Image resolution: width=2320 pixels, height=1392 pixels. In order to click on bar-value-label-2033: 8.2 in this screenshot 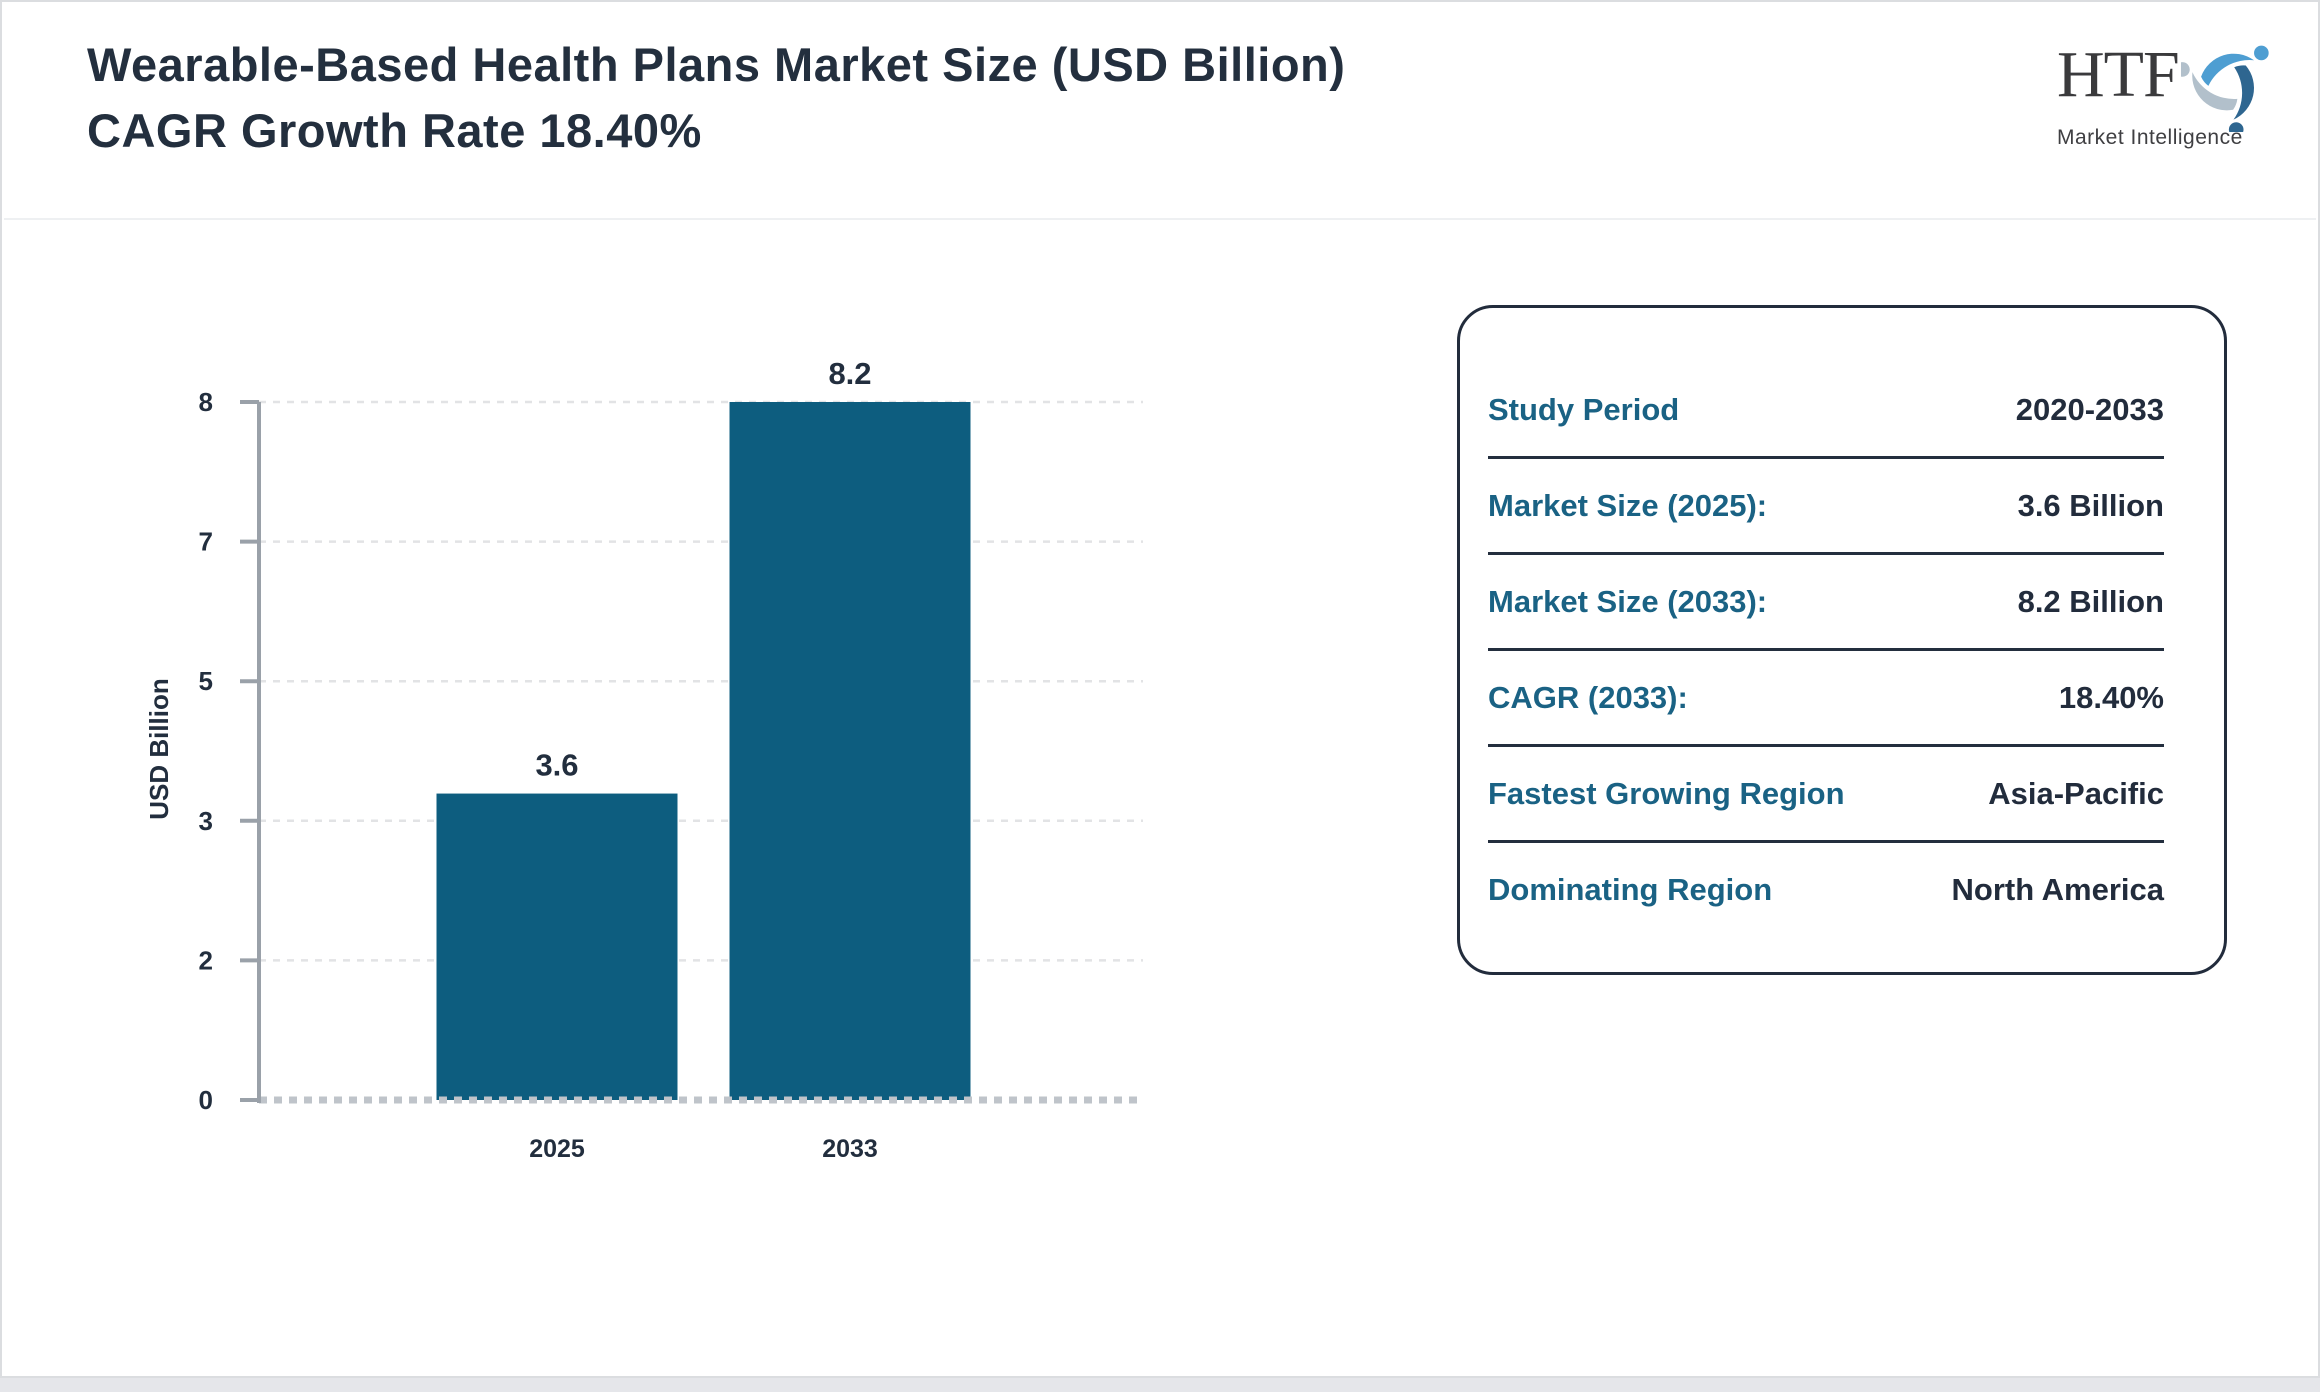, I will do `click(849, 373)`.